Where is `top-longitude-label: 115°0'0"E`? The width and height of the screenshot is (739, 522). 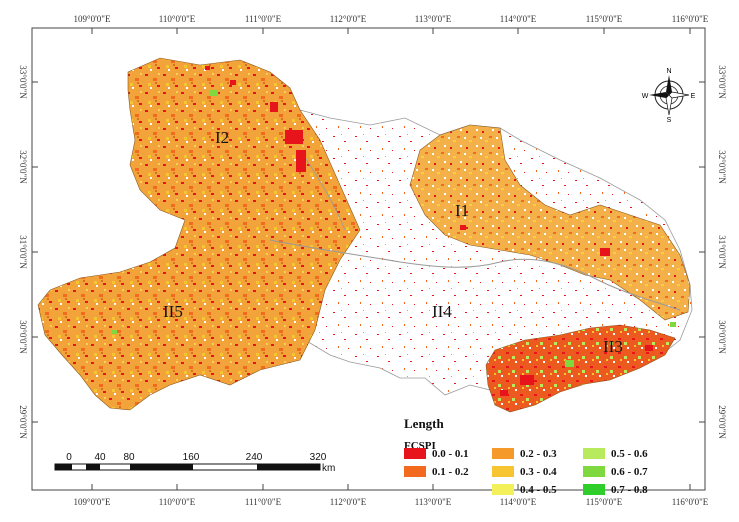 top-longitude-label: 115°0'0"E is located at coordinates (604, 19).